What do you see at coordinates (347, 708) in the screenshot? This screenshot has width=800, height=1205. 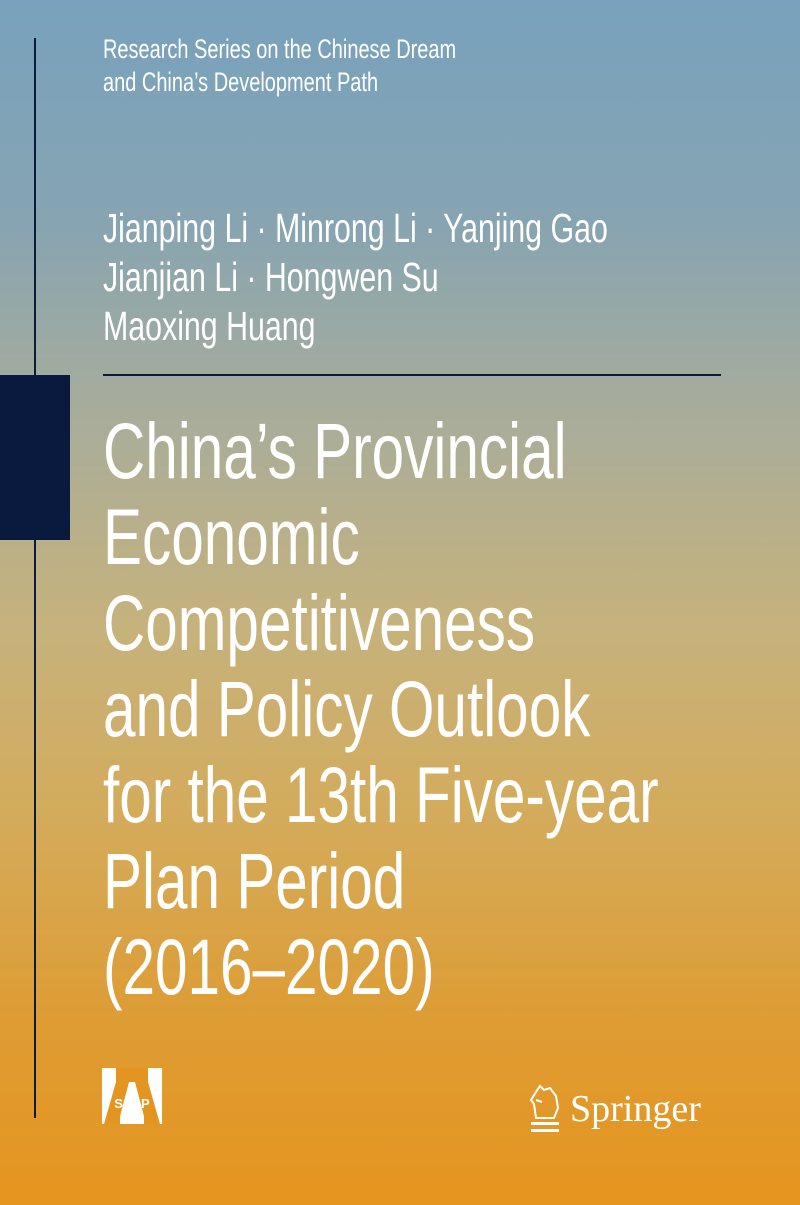 I see `title-line: and Policy Outlook` at bounding box center [347, 708].